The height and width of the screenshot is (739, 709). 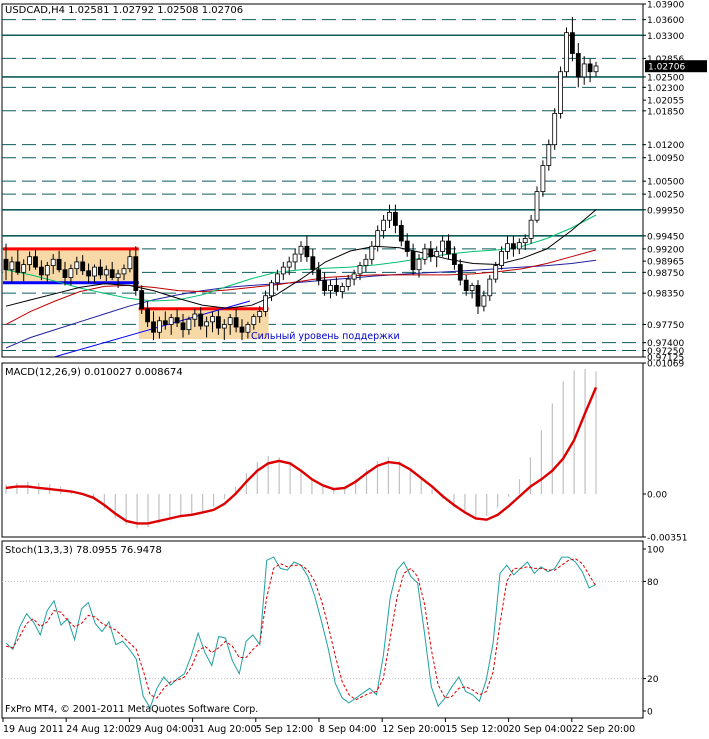 What do you see at coordinates (653, 583) in the screenshot?
I see `stoch-tick-label: 80` at bounding box center [653, 583].